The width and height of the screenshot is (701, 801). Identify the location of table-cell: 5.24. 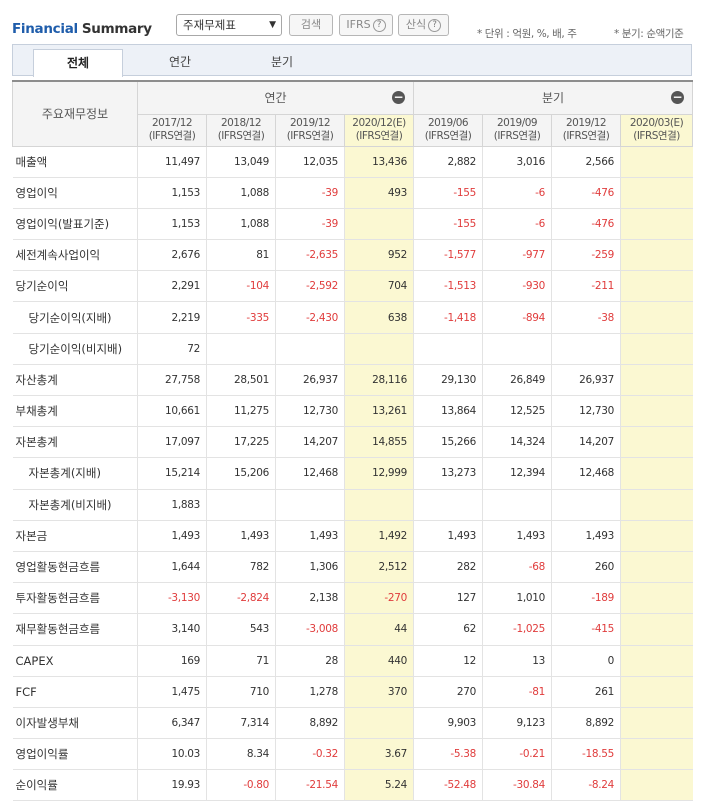
(378, 785).